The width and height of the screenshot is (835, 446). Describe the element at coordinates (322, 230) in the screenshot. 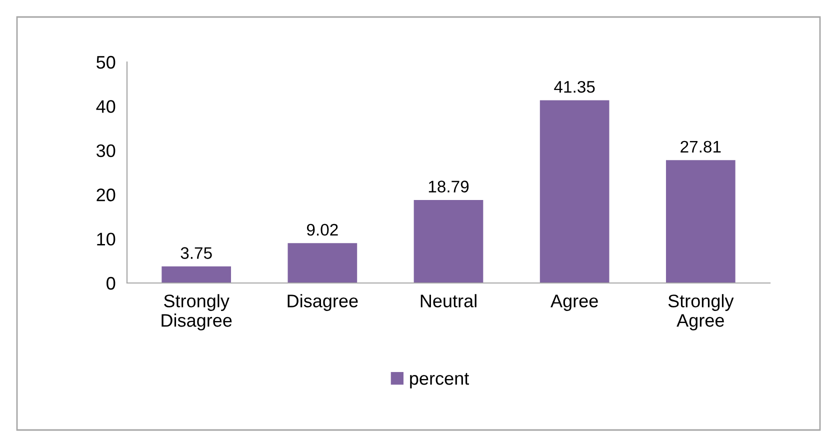

I see `data-label: 9.02` at that location.